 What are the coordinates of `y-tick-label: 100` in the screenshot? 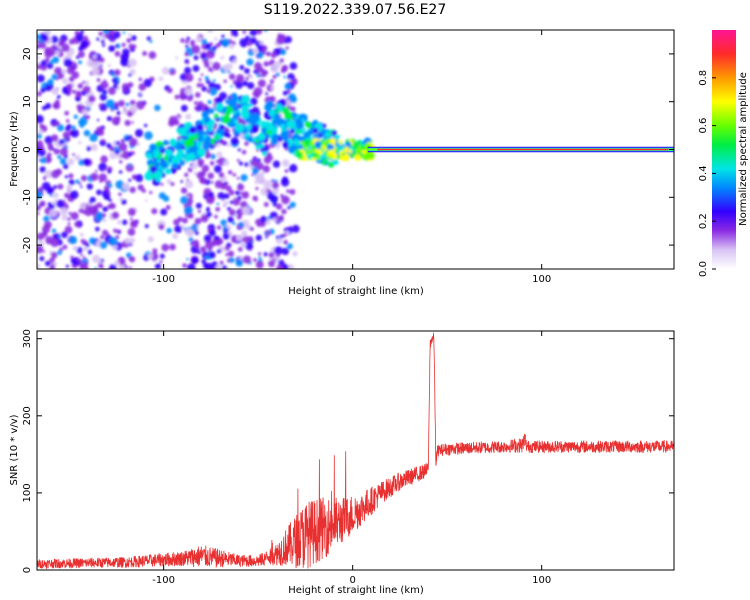 It's located at (27, 492).